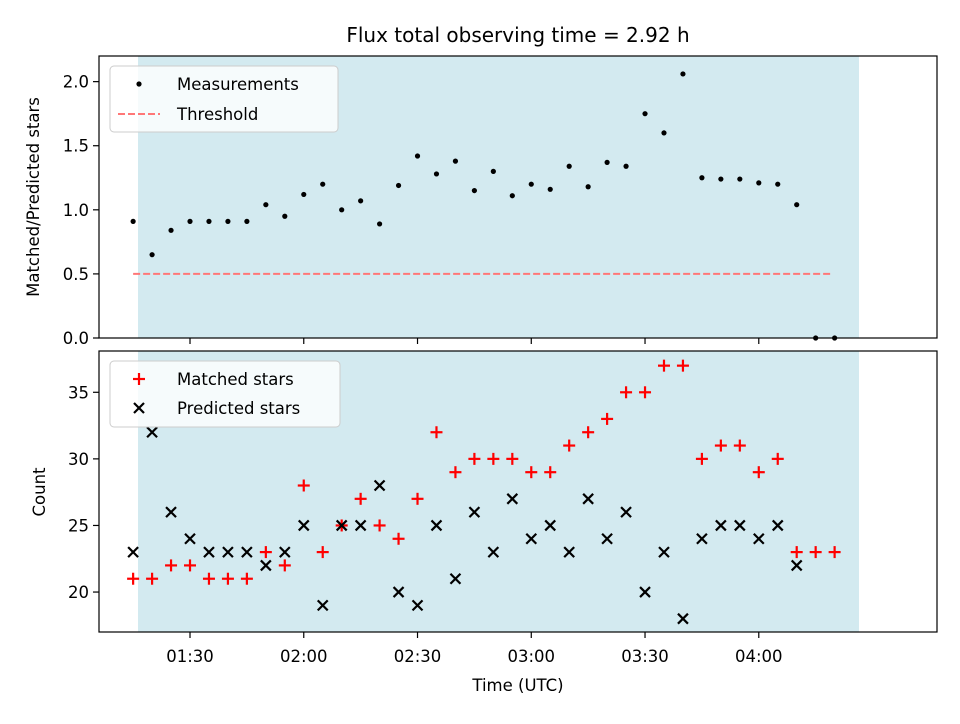  What do you see at coordinates (139, 84) in the screenshot?
I see `legend-measurements-marker` at bounding box center [139, 84].